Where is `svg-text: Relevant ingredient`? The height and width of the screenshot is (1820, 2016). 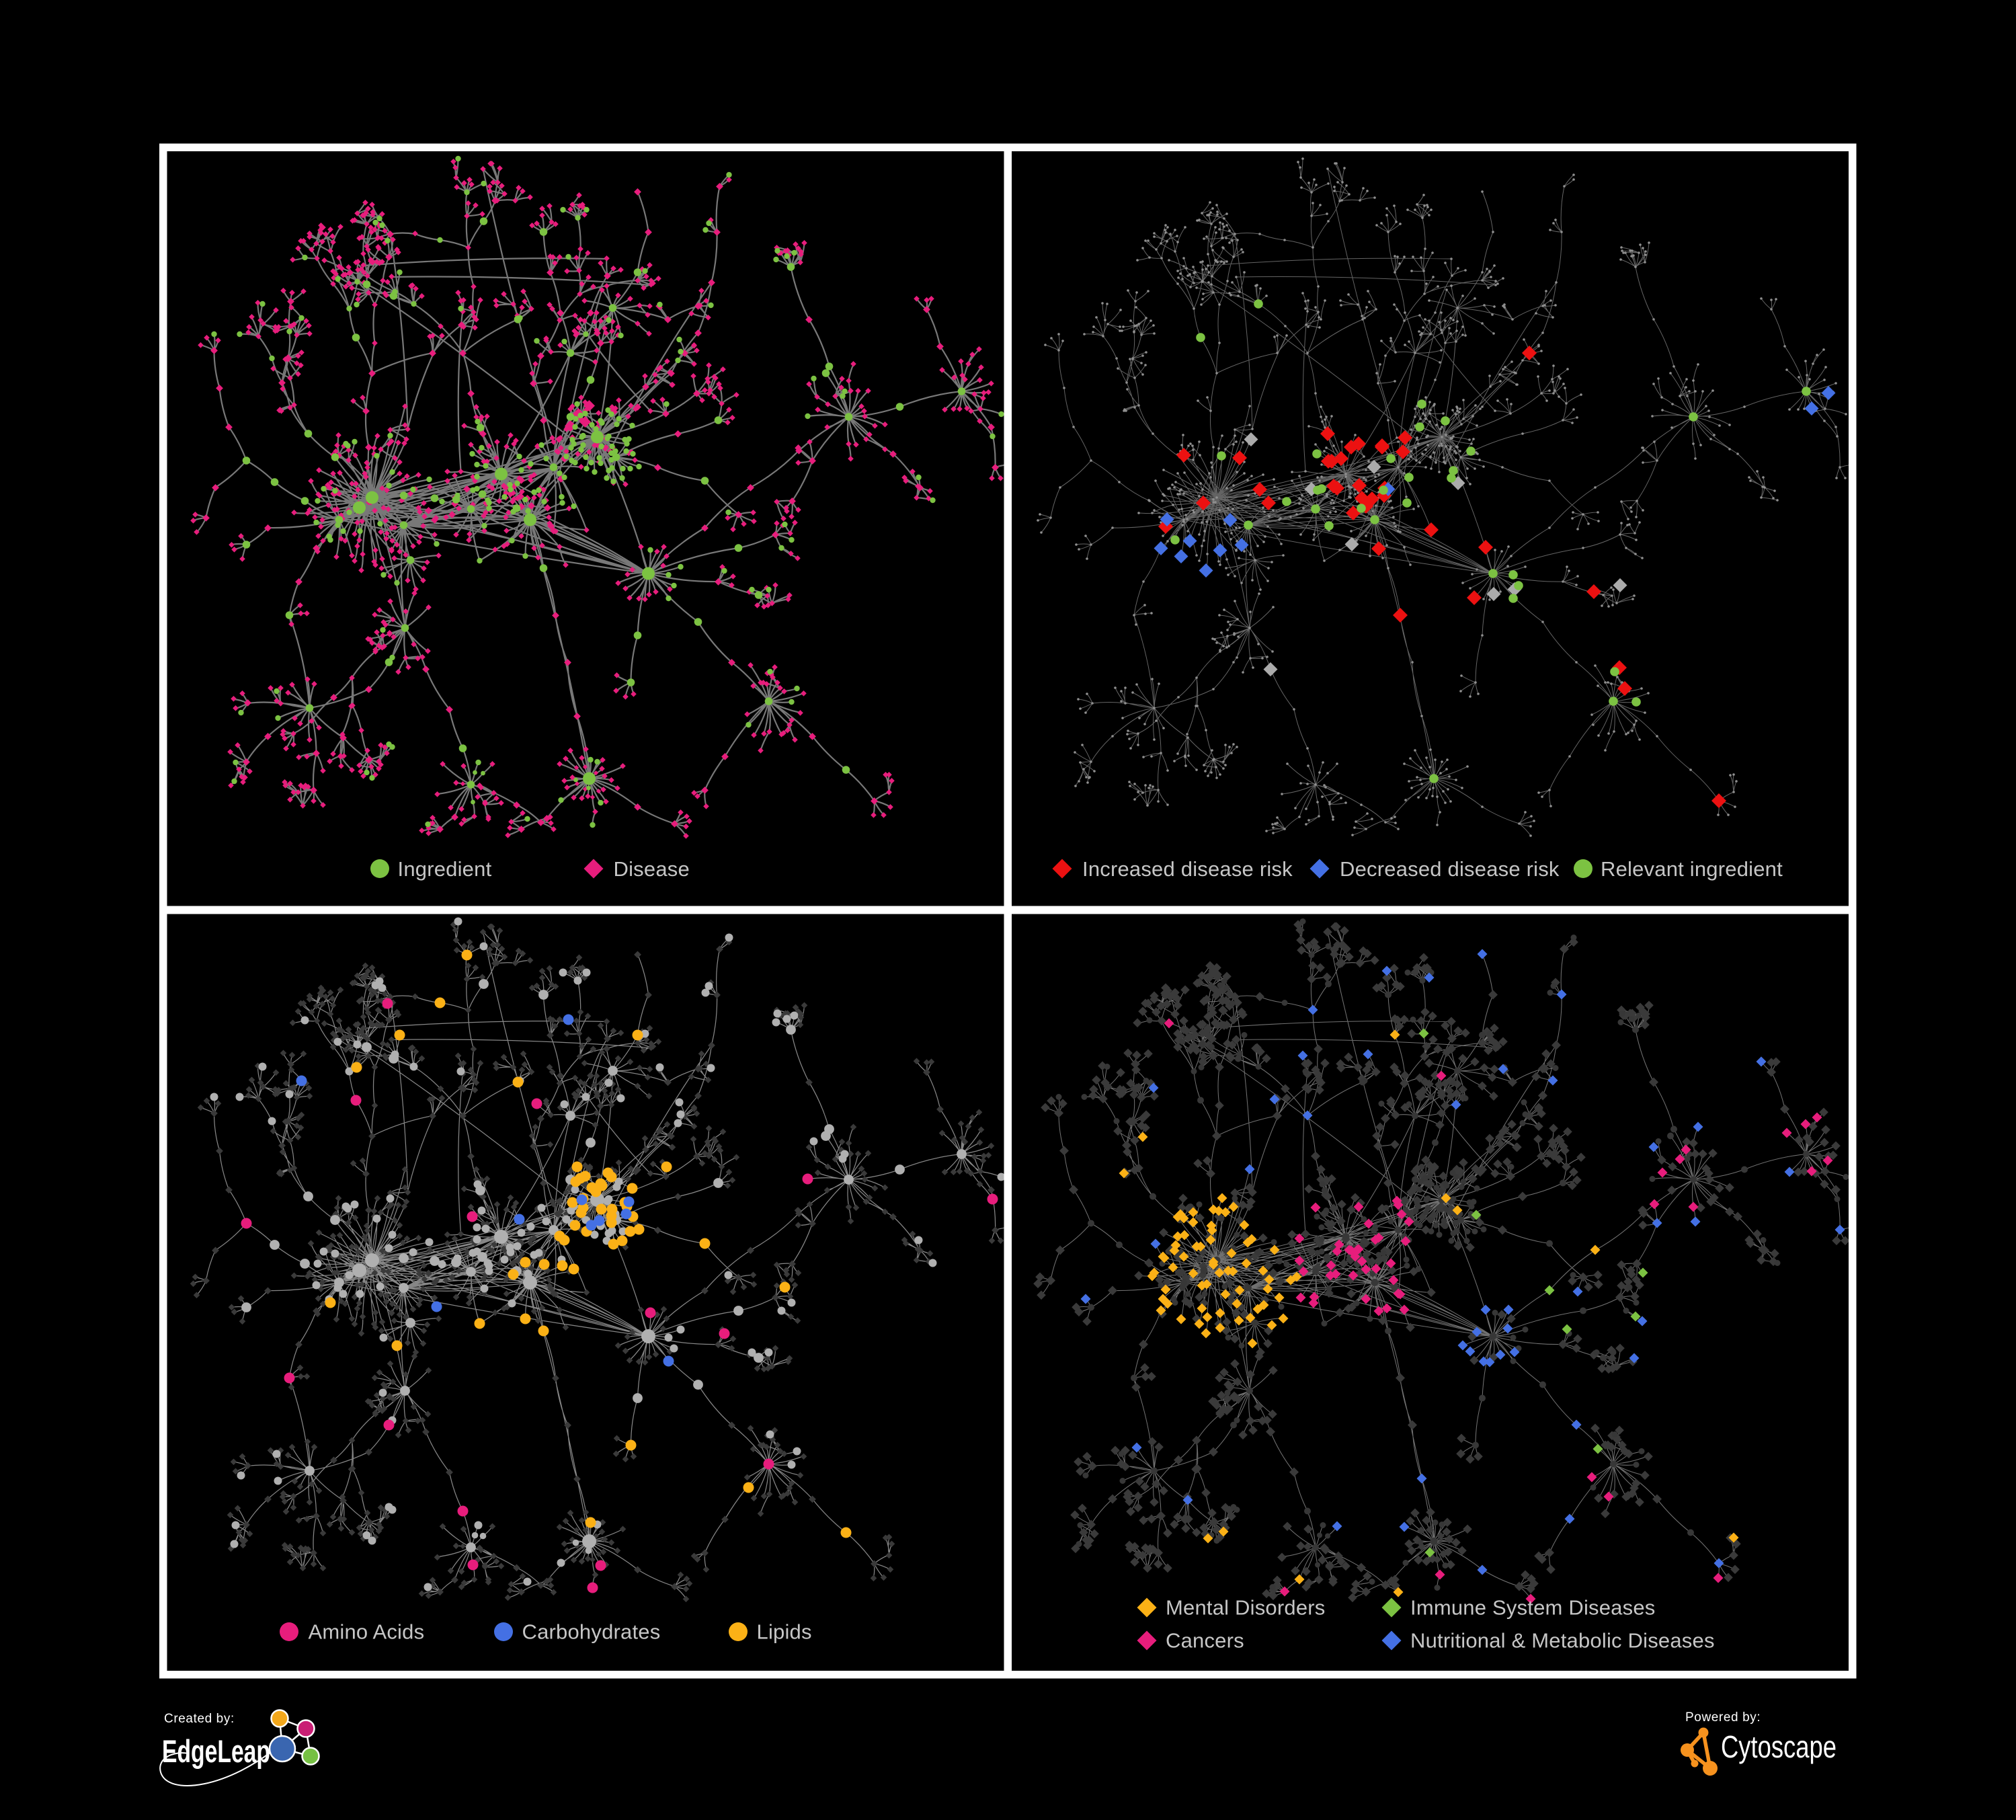 svg-text: Relevant ingredient is located at coordinates (1692, 869).